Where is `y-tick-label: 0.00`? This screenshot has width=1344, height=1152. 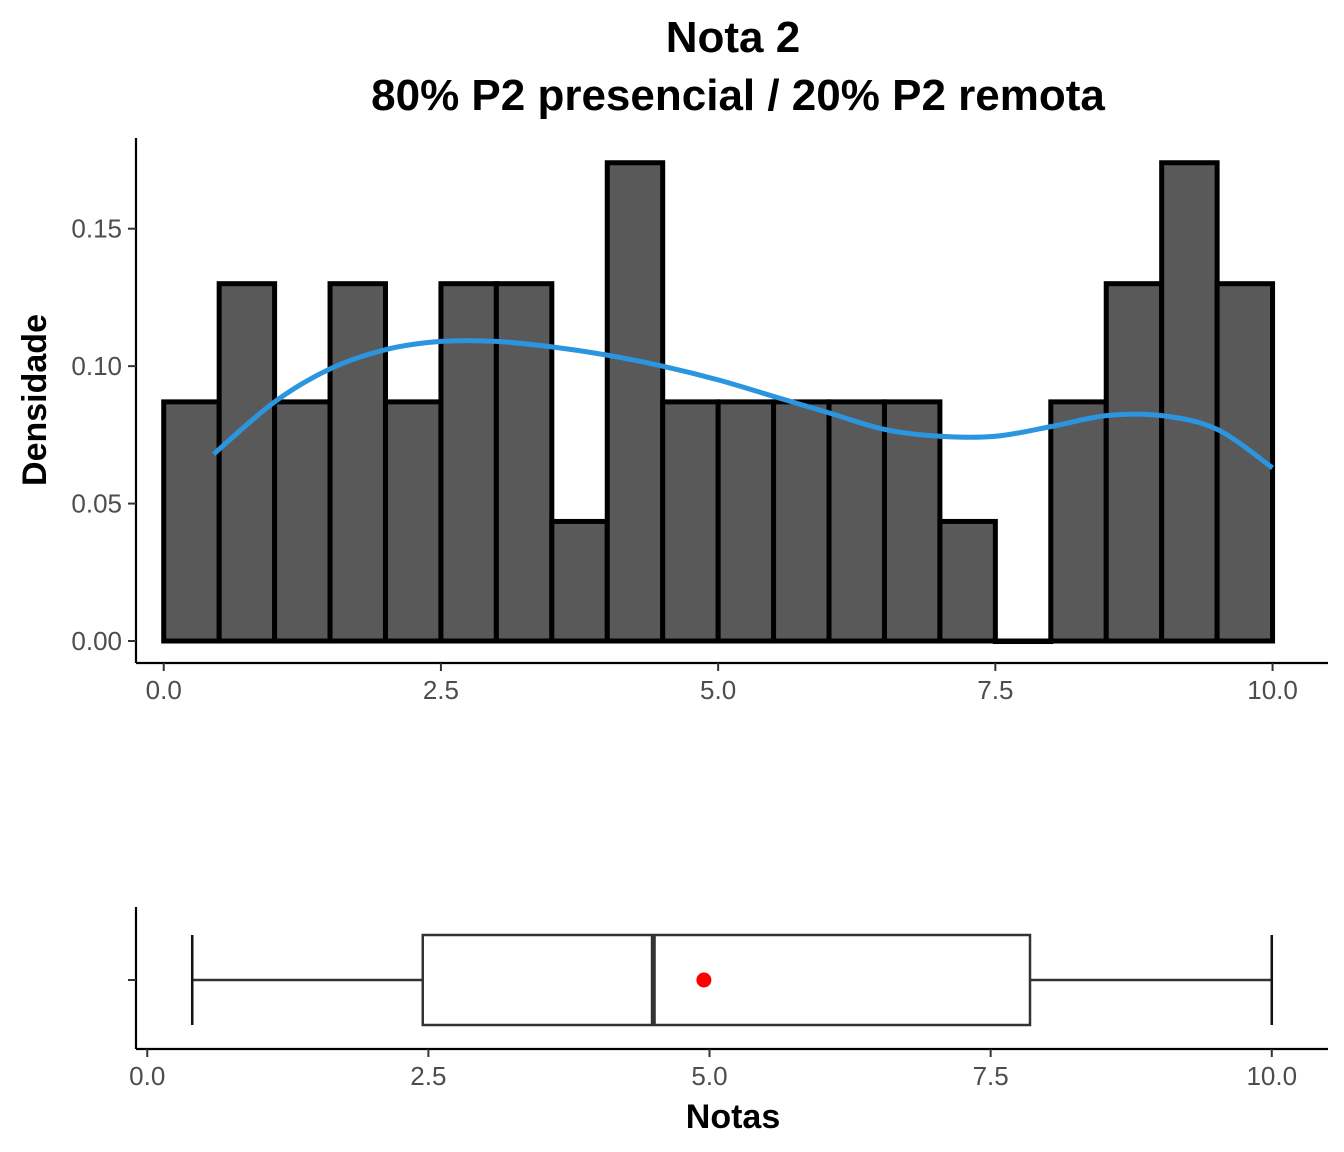
y-tick-label: 0.00 is located at coordinates (96, 641).